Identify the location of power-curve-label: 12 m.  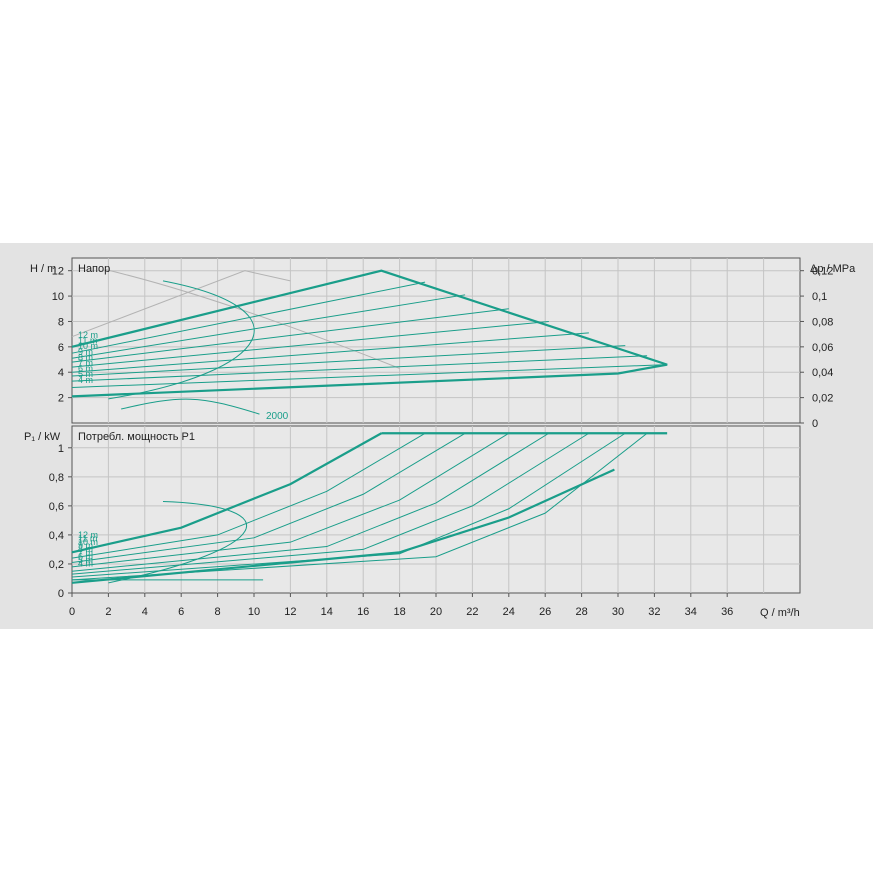
(88, 535).